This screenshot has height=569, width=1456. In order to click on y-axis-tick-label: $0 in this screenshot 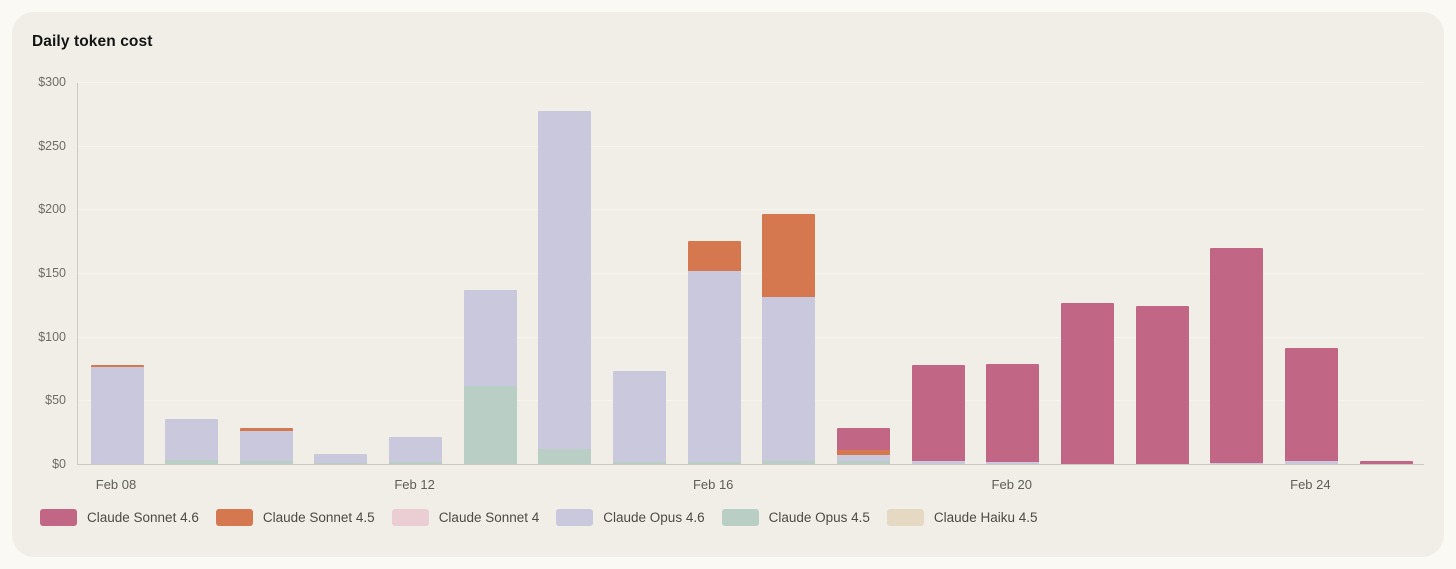, I will do `click(59, 464)`.